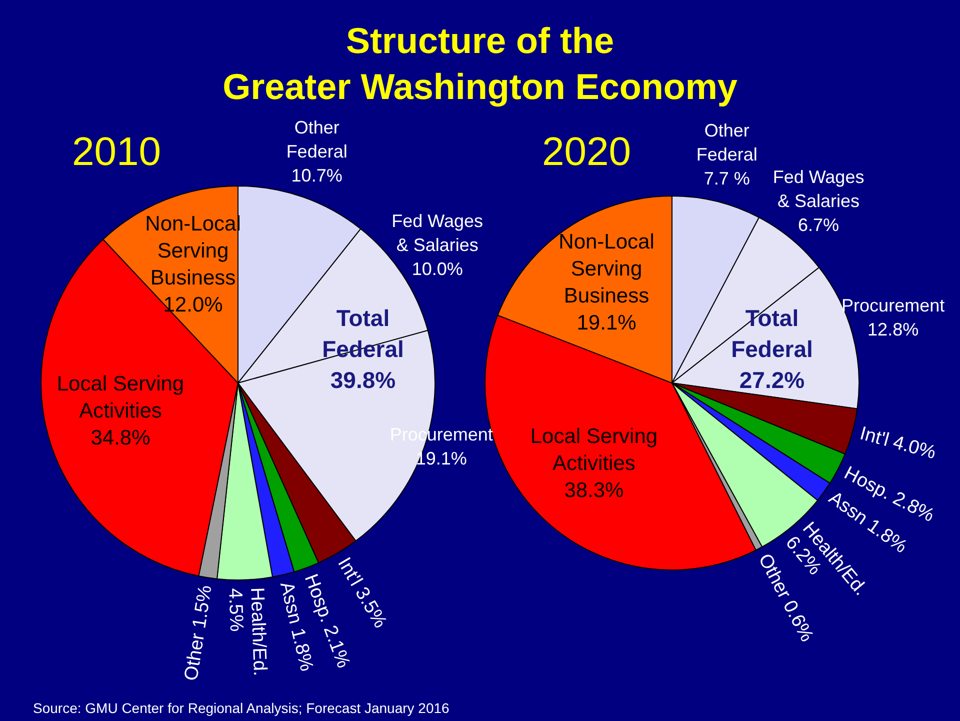  I want to click on data-label: 34.8%, so click(120, 438).